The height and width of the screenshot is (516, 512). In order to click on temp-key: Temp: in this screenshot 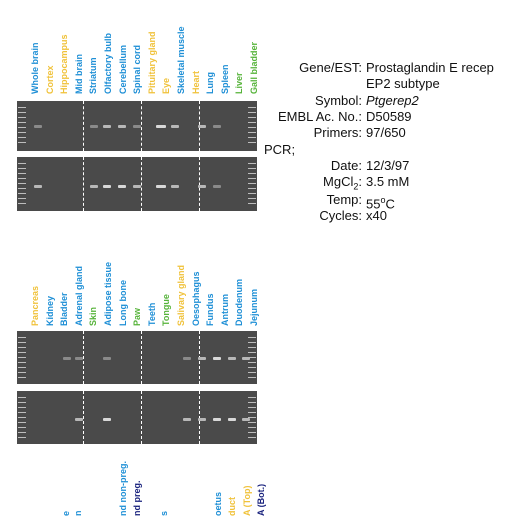, I will do `click(344, 200)`.